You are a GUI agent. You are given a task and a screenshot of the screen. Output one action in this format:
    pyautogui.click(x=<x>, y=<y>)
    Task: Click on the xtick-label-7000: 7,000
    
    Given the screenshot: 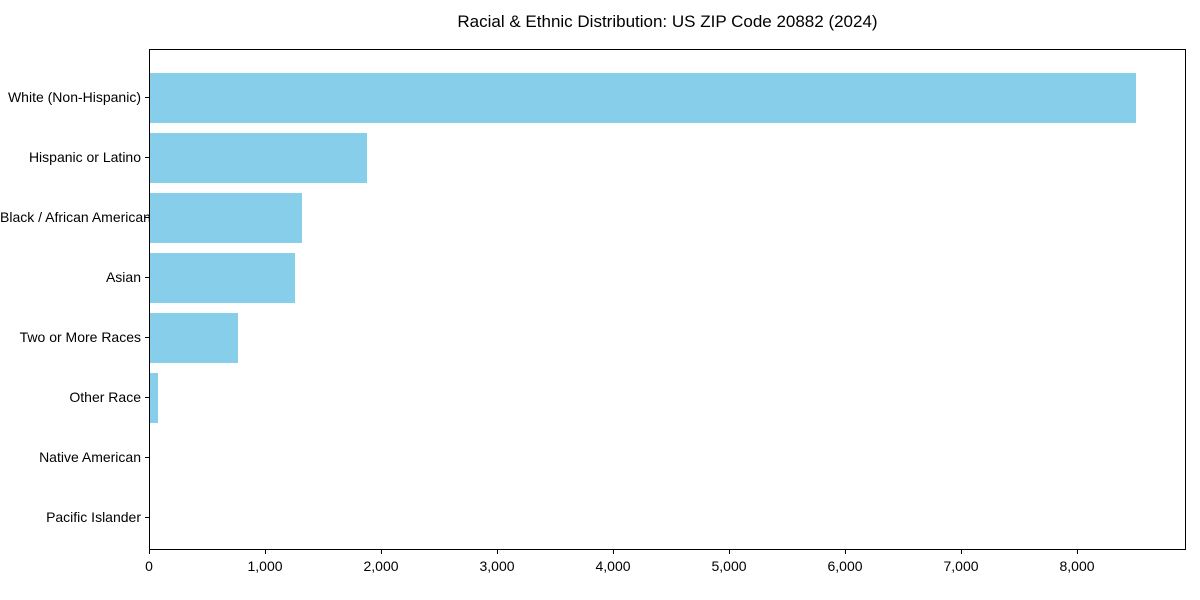 What is the action you would take?
    pyautogui.click(x=961, y=566)
    